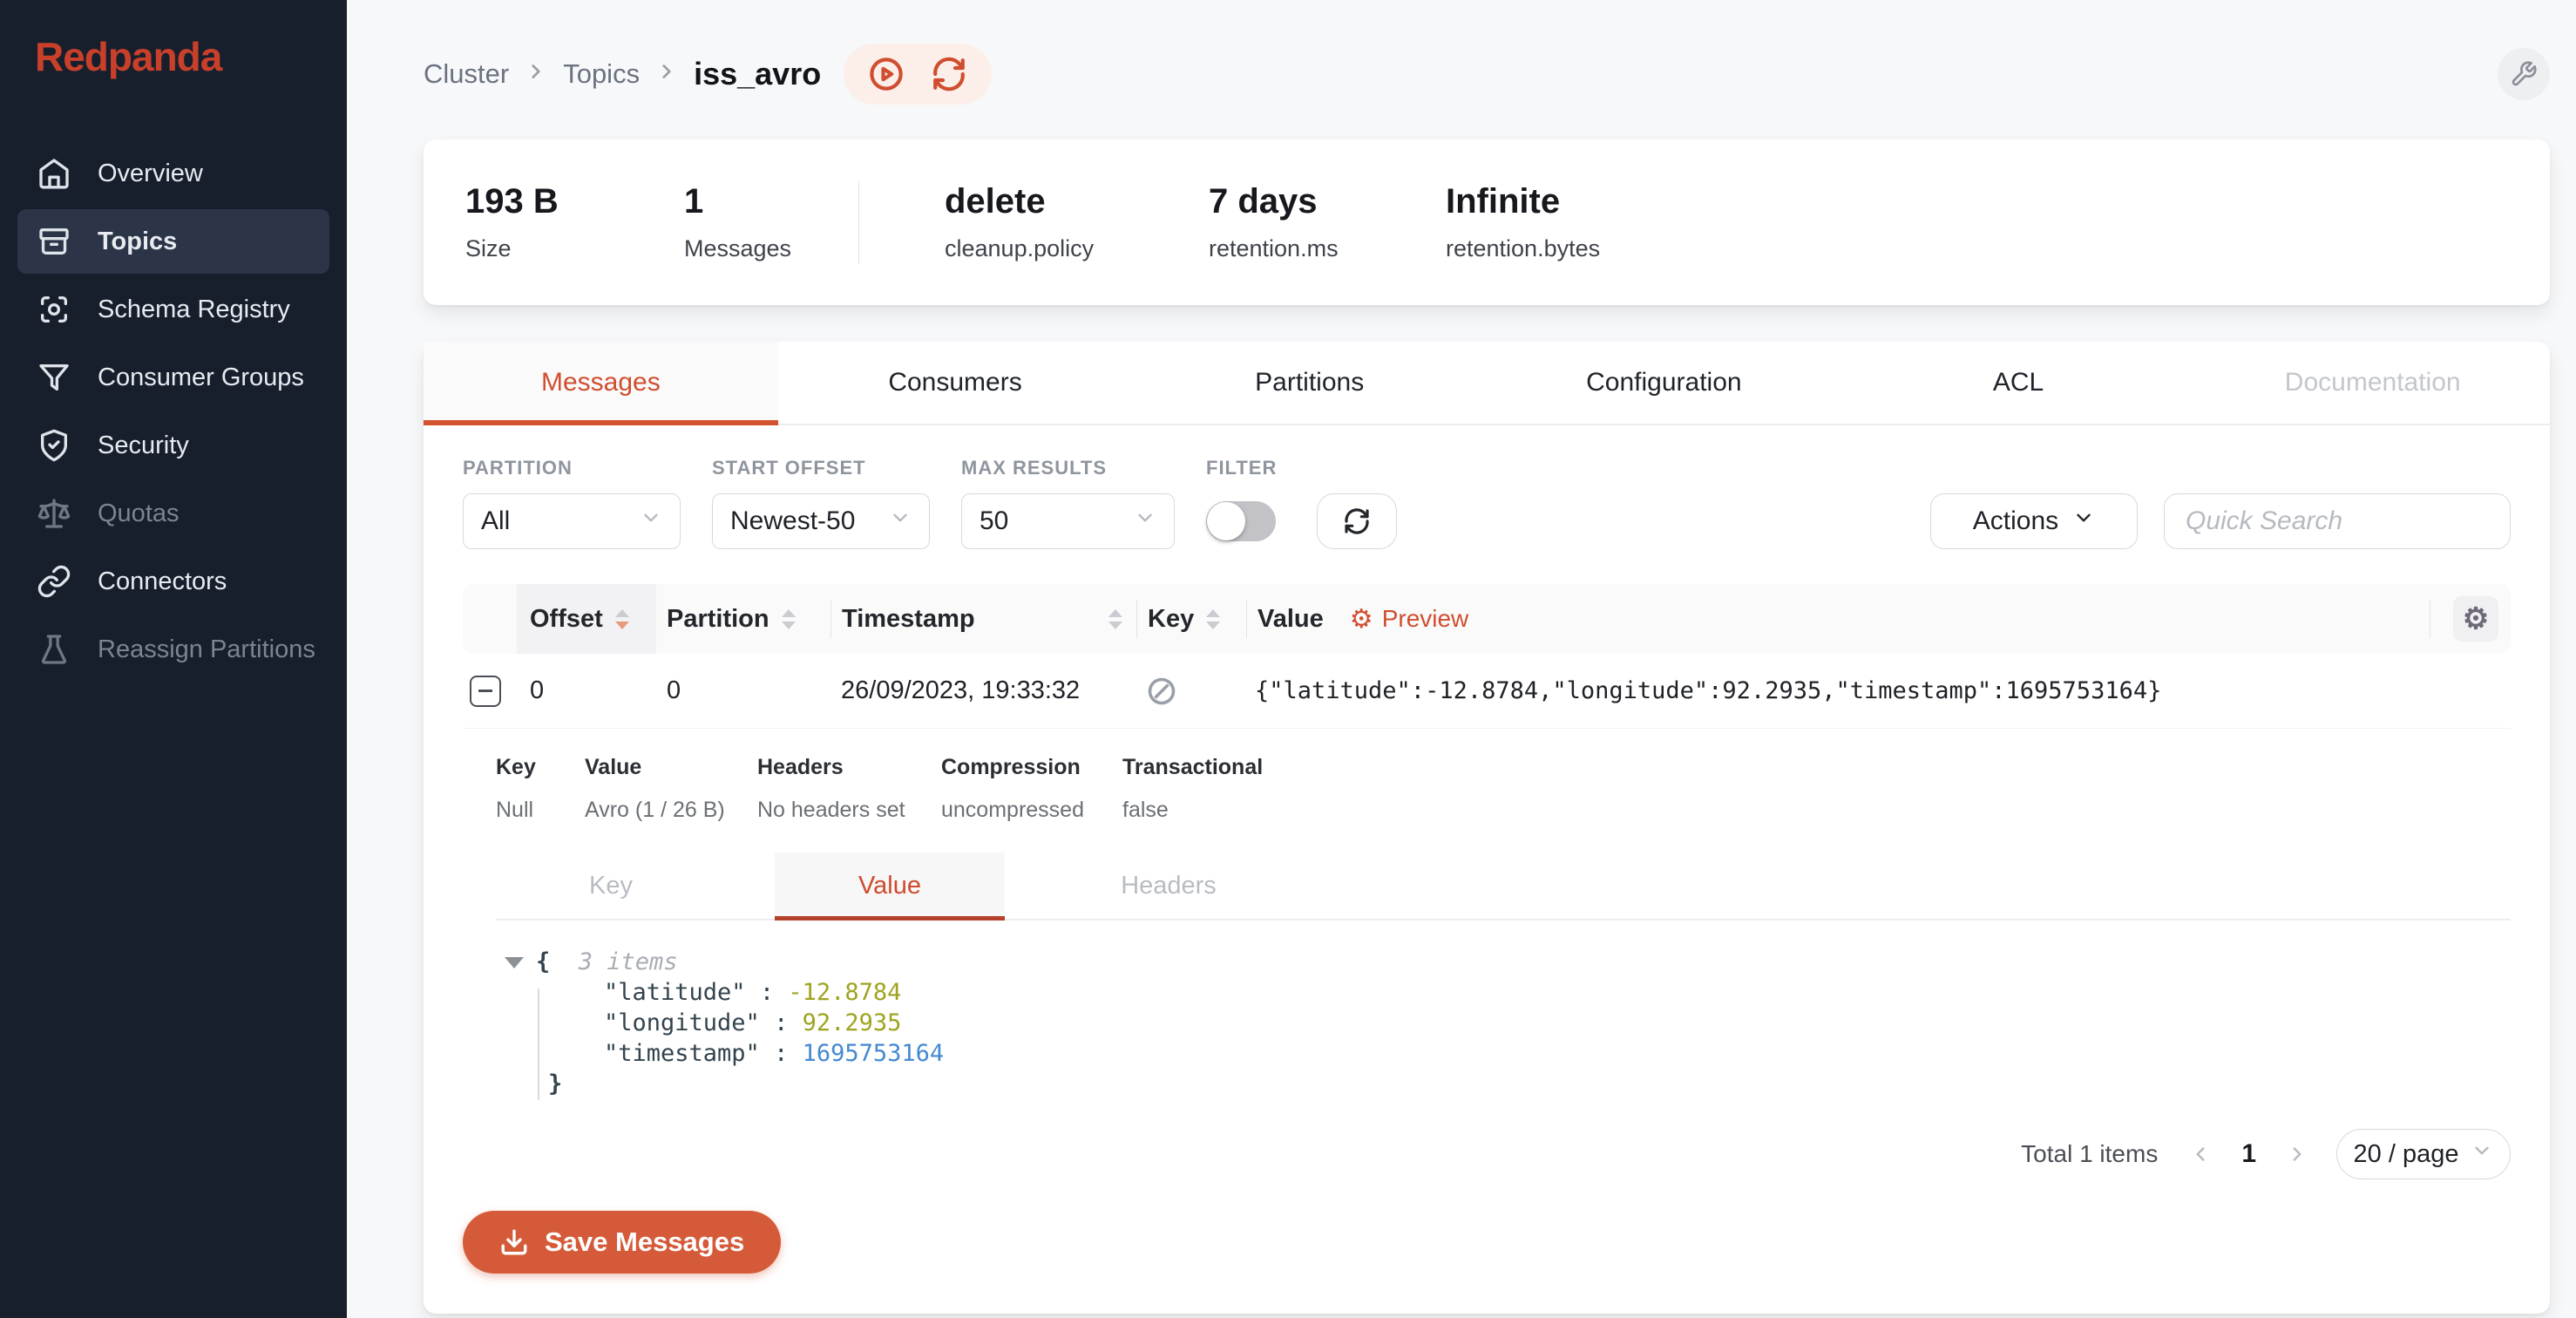 This screenshot has height=1318, width=2576. What do you see at coordinates (138, 241) in the screenshot?
I see `sidebar-item-label: Topics` at bounding box center [138, 241].